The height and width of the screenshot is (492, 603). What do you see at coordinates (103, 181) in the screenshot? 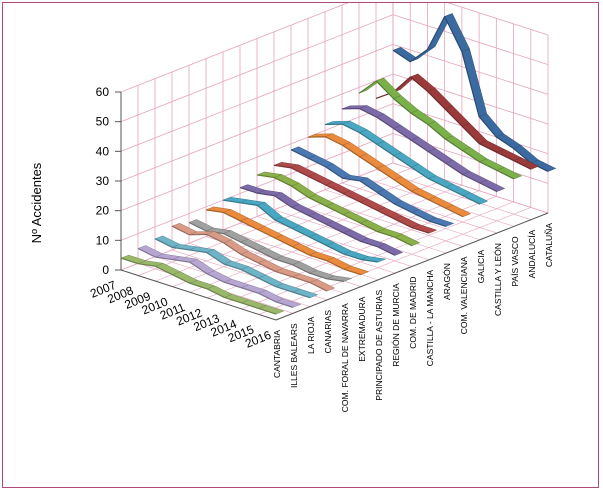
I see `y-tick-label: 30` at bounding box center [103, 181].